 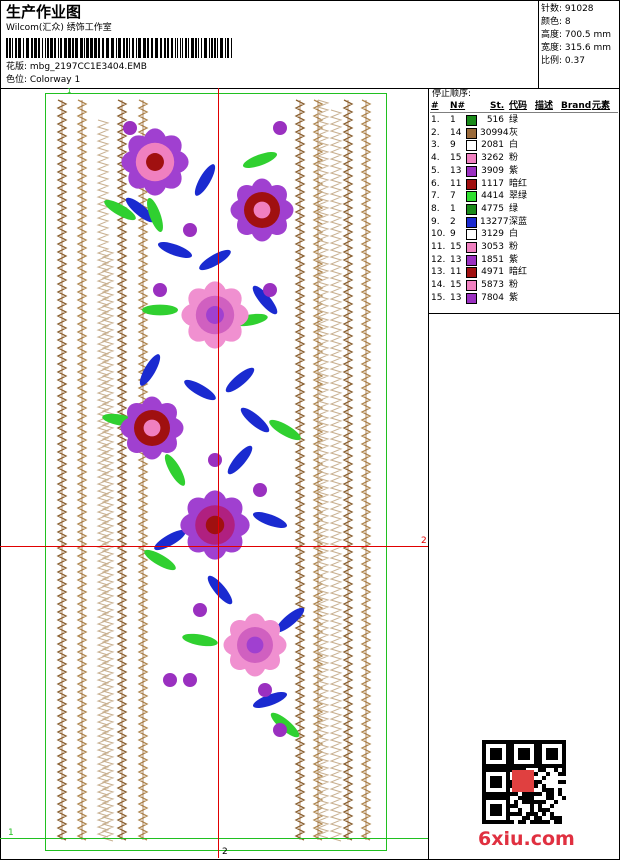 I want to click on colorway: 色位: Colorway 1, so click(x=43, y=80).